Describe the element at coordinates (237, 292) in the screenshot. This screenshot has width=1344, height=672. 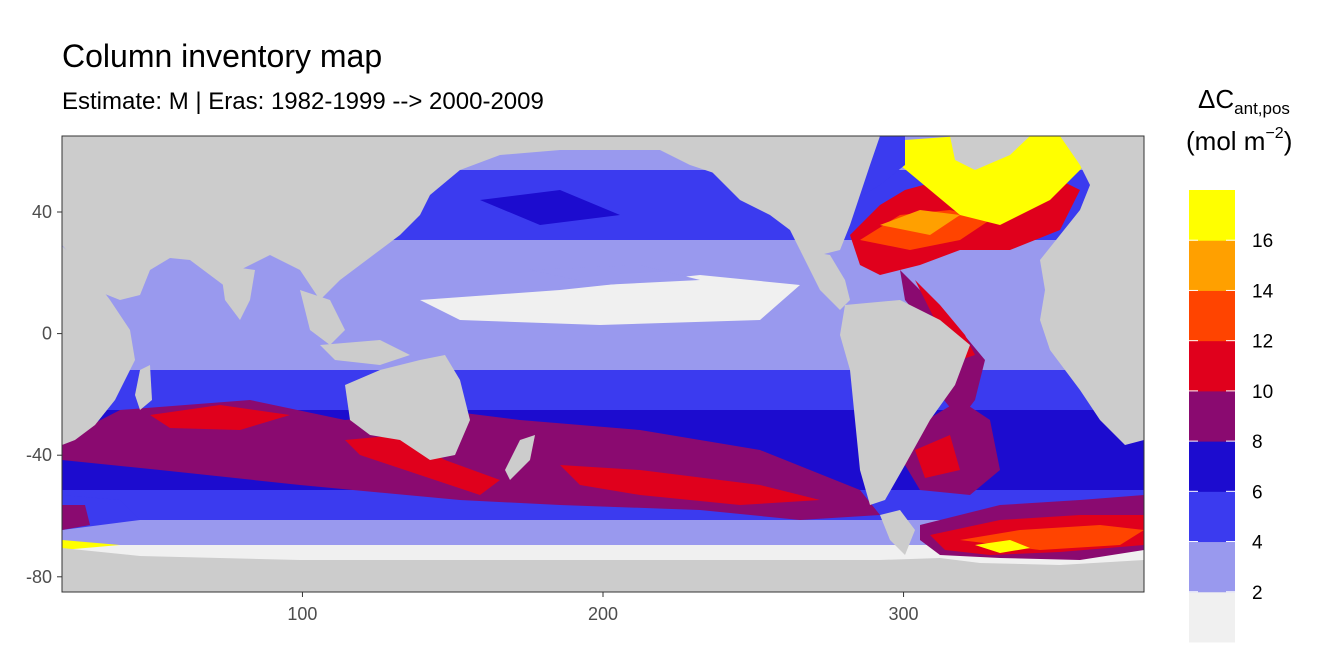
I see `india-land` at that location.